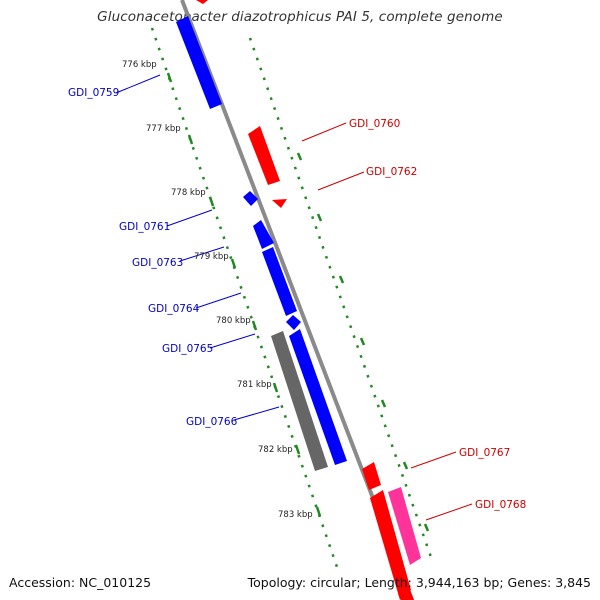 This screenshot has height=600, width=600. Describe the element at coordinates (212, 422) in the screenshot. I see `gene-label-gdi-0766: GDI_0766` at that location.